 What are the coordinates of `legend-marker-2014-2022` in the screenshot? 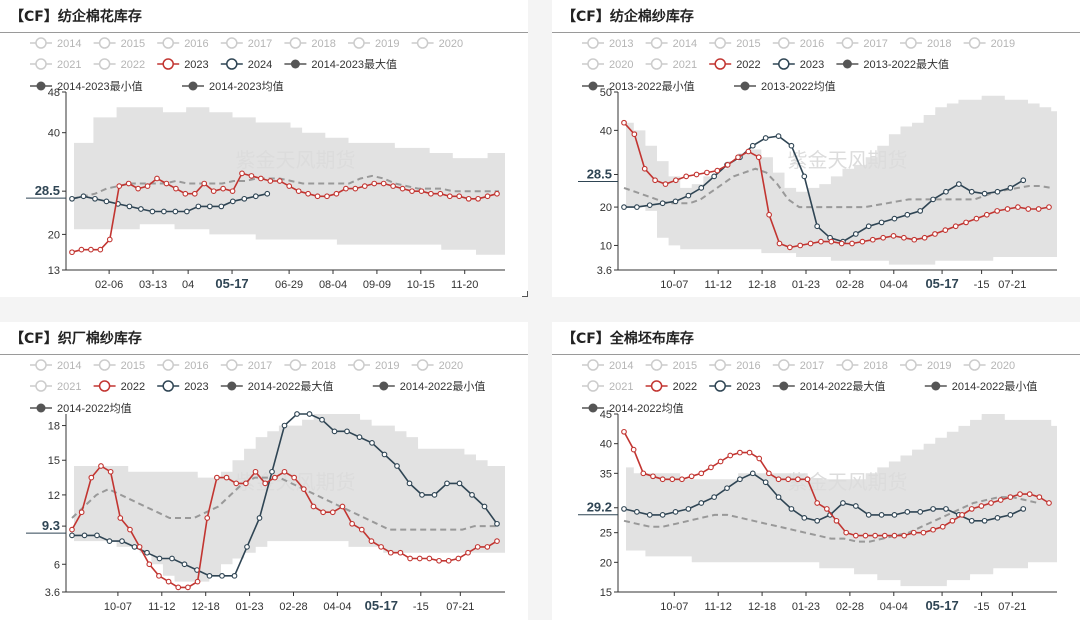 It's located at (936, 386).